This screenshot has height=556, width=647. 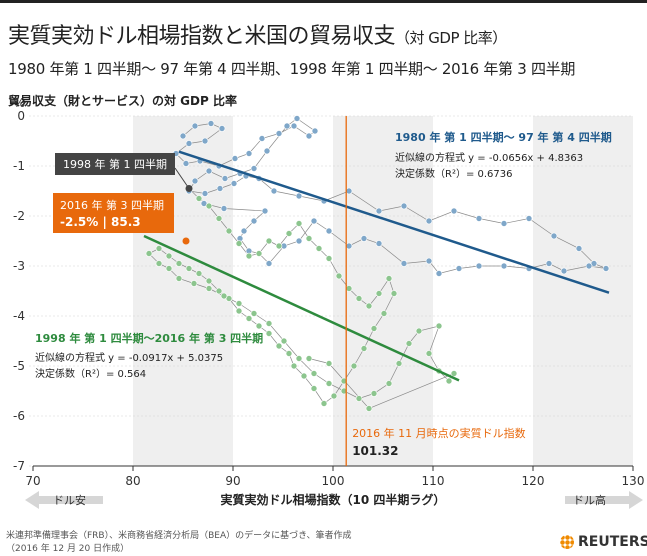 I want to click on reuters-dots-icon, so click(x=567, y=542).